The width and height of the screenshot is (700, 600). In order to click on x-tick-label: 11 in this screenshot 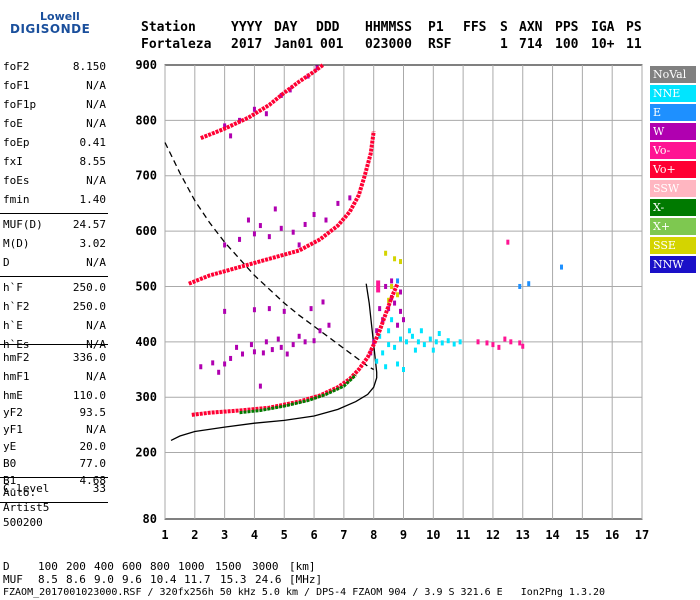, I will do `click(463, 535)`.